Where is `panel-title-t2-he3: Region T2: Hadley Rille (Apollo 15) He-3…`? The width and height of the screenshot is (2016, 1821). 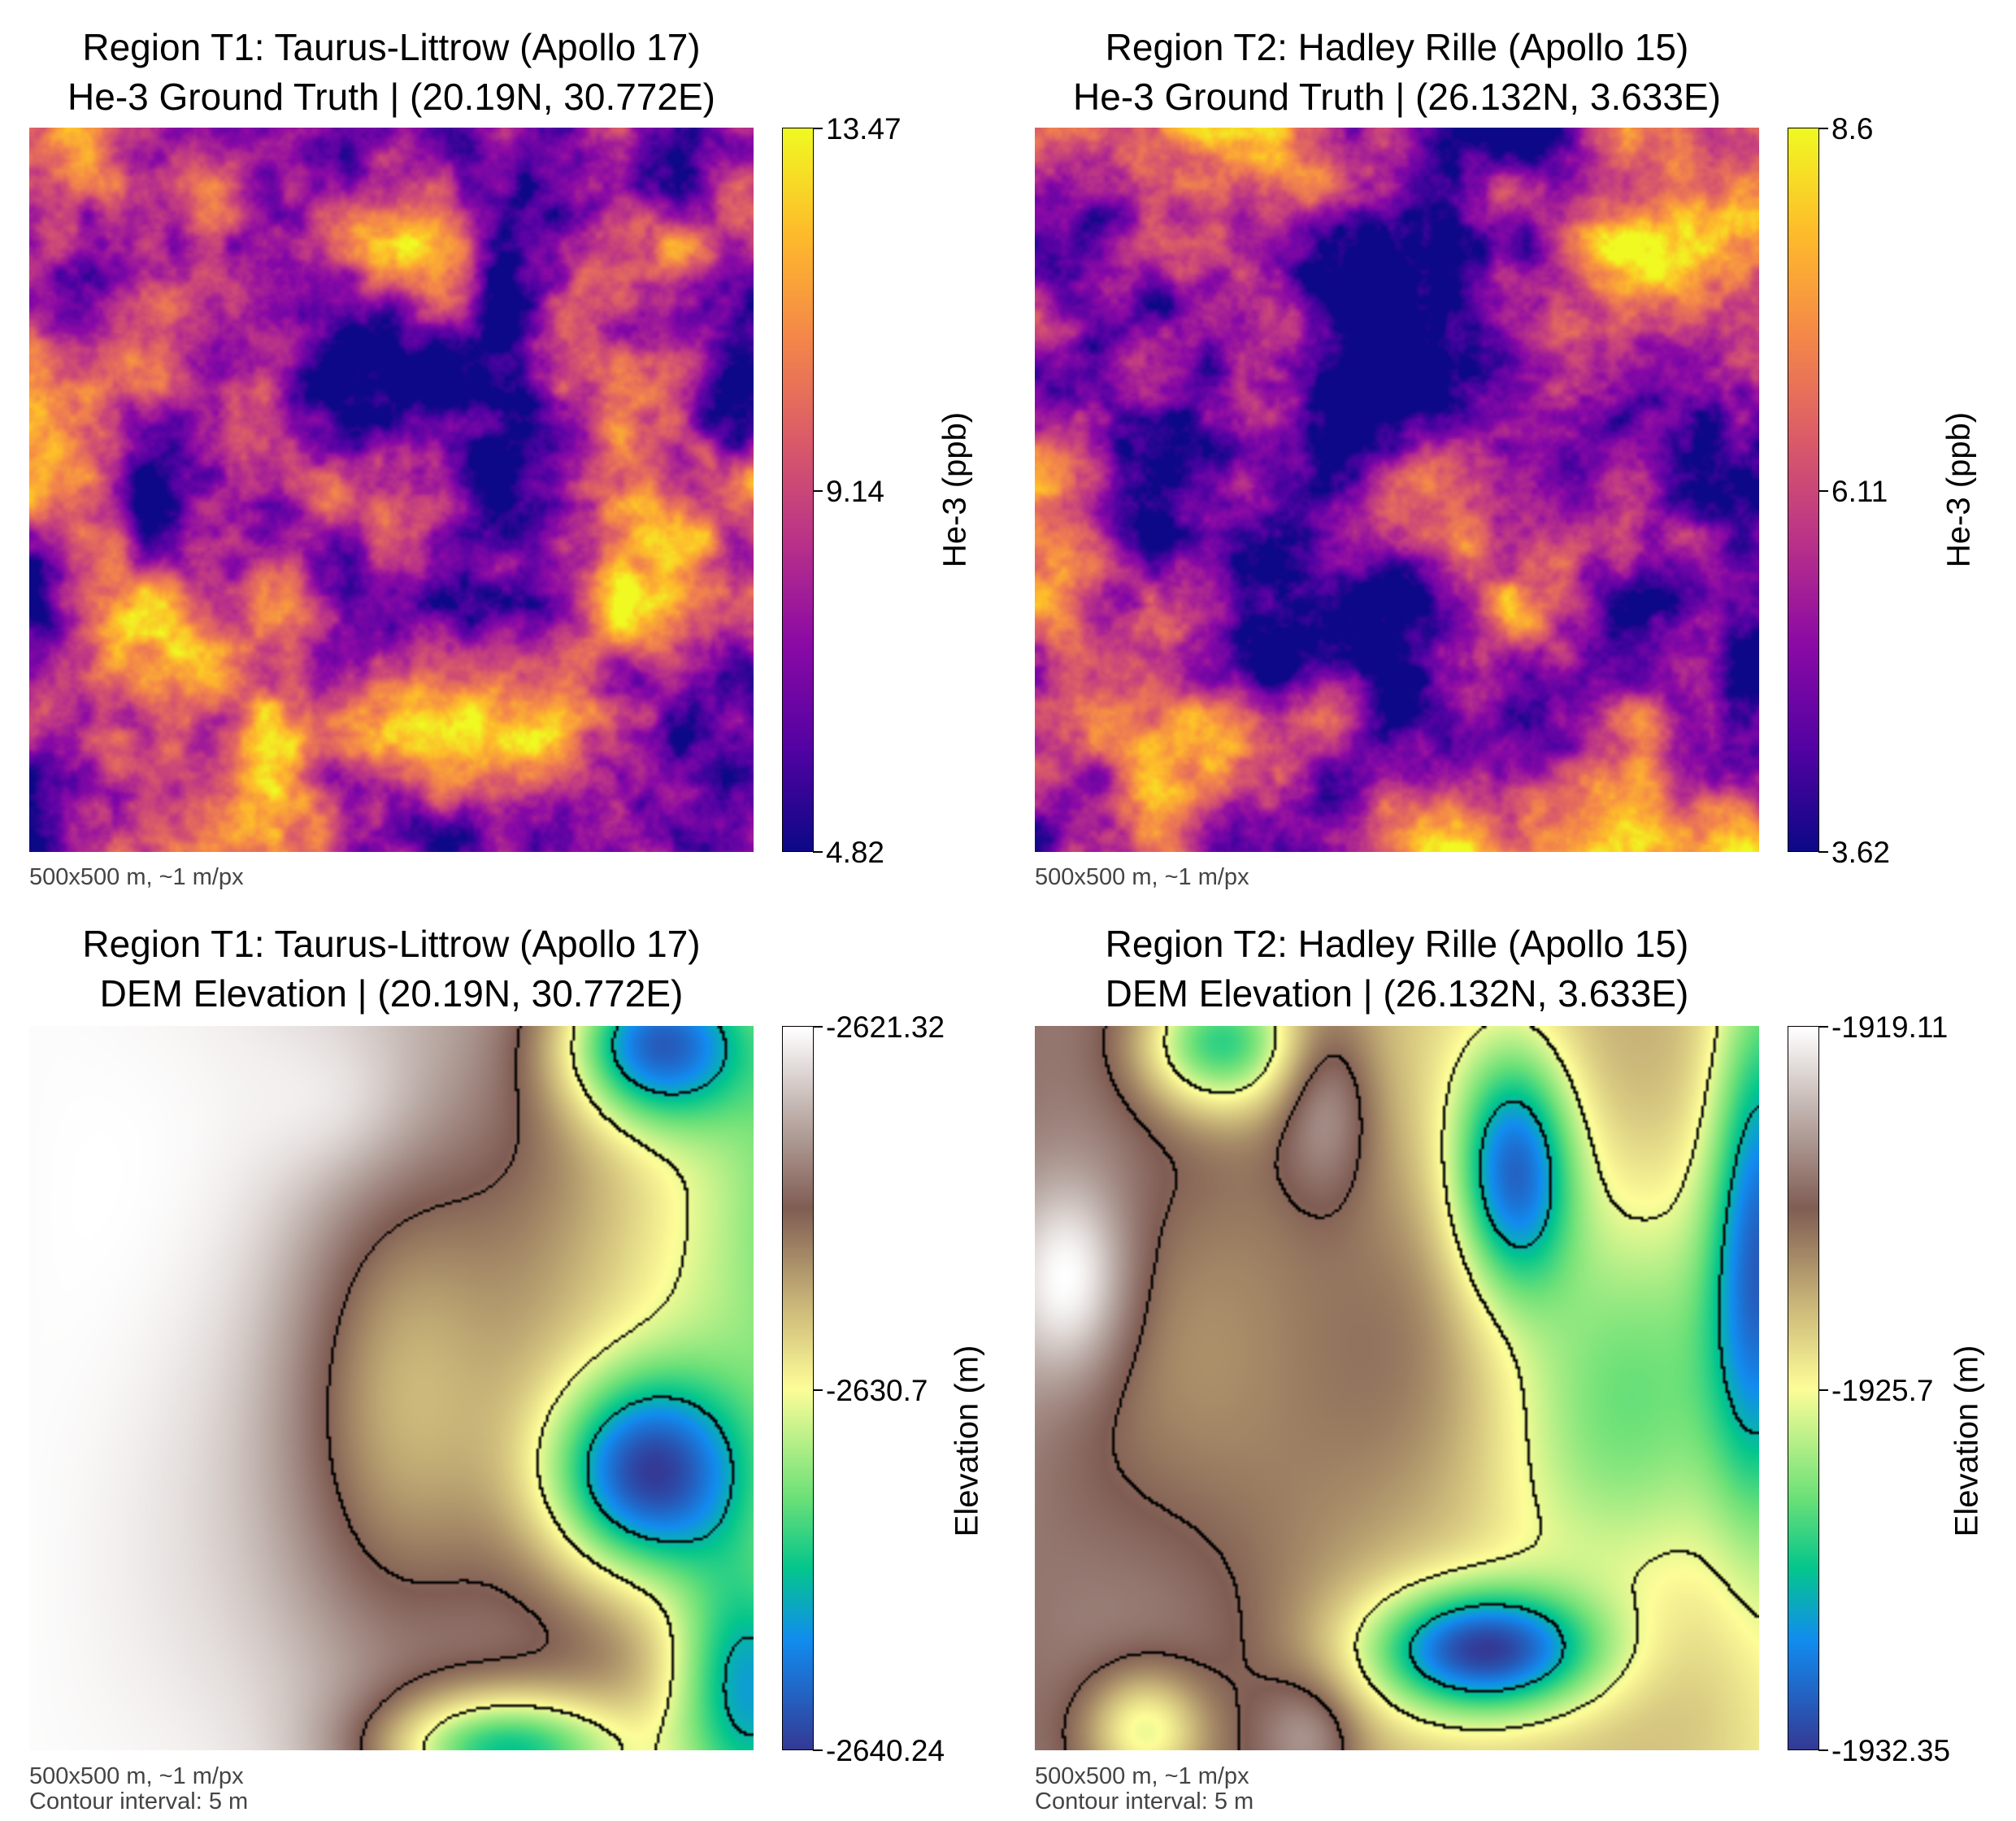 panel-title-t2-he3: Region T2: Hadley Rille (Apollo 15) He-3… is located at coordinates (1397, 72).